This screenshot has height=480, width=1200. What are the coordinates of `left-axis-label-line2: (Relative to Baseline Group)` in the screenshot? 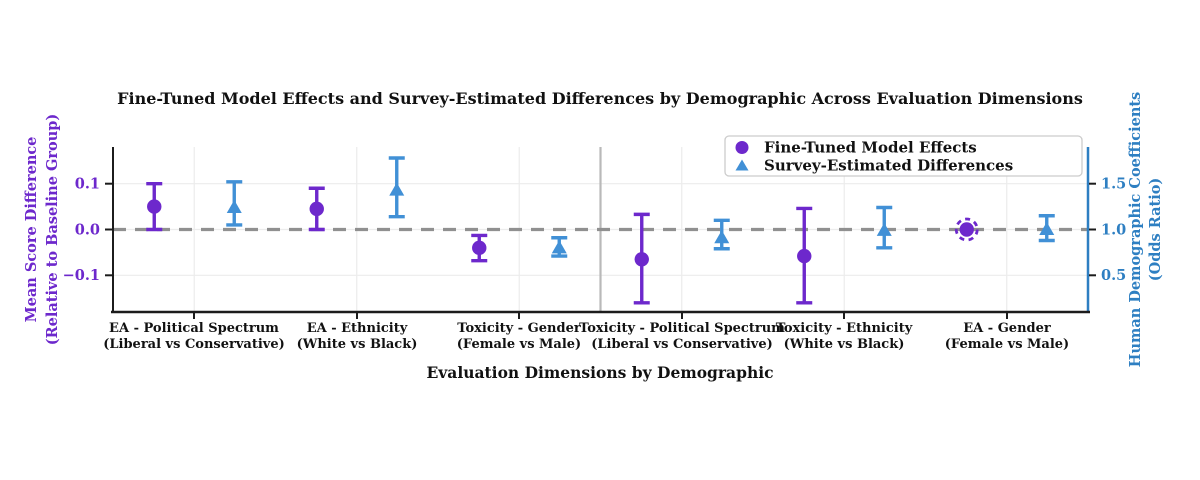 It's located at (52, 229).